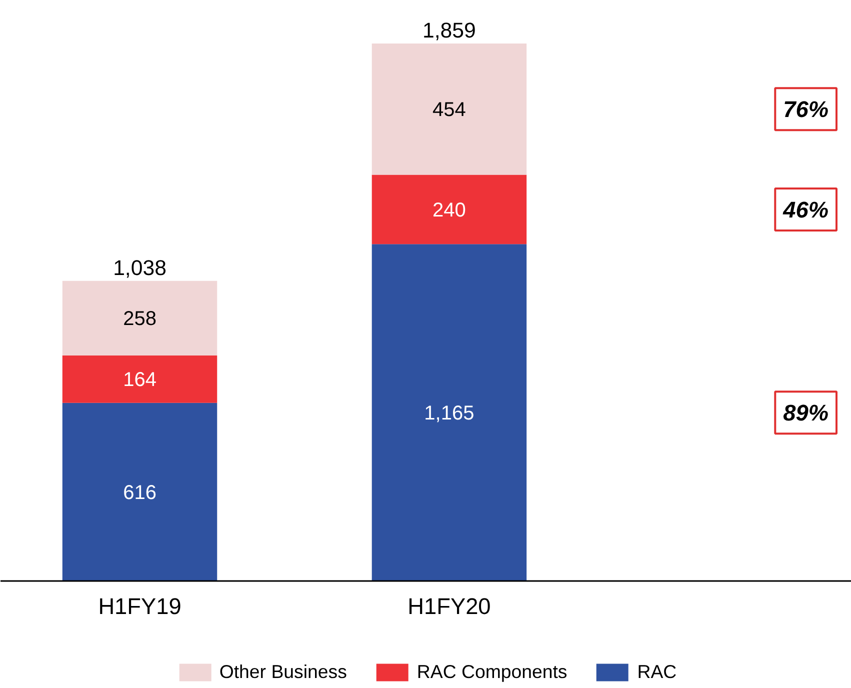  Describe the element at coordinates (283, 672) in the screenshot. I see `legend-label: Other Business` at that location.